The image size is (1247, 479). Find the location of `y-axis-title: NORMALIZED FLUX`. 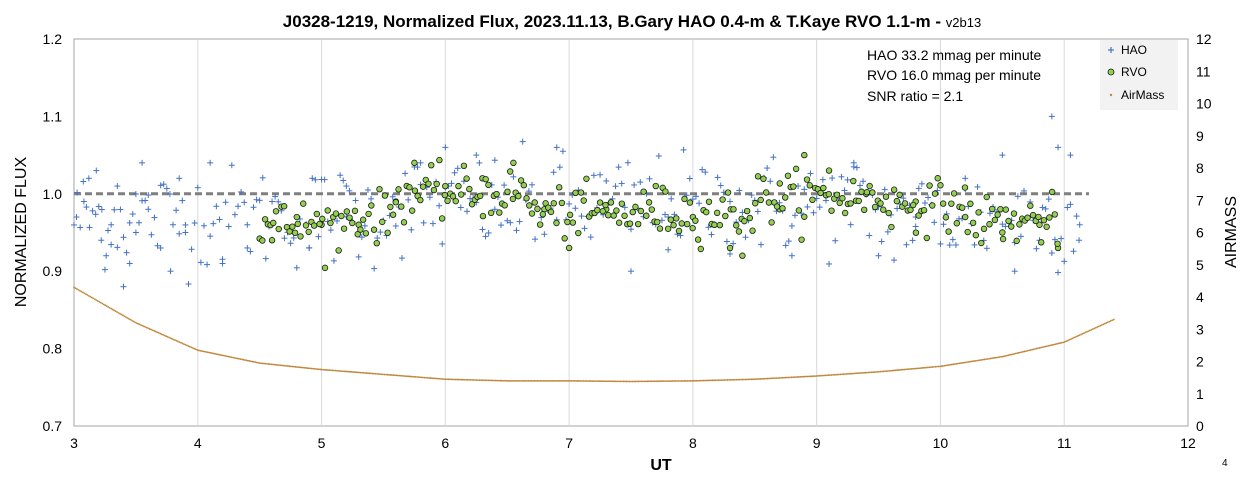

y-axis-title: NORMALIZED FLUX is located at coordinates (21, 232).